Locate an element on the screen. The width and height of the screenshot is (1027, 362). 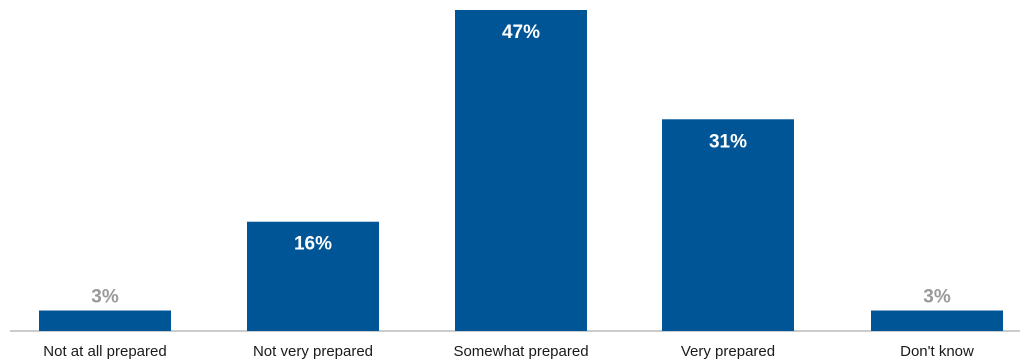
category-label-3: Very prepared is located at coordinates (728, 351).